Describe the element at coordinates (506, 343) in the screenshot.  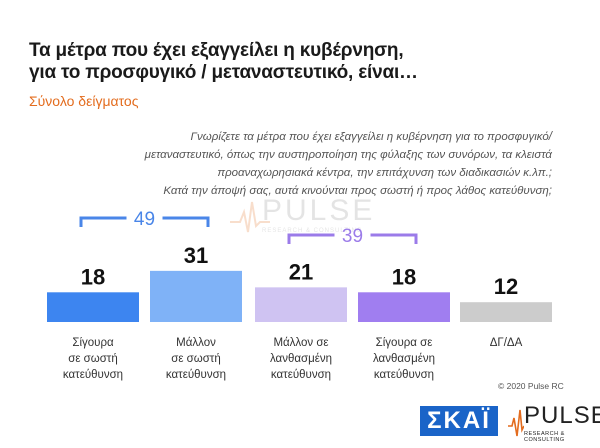
I see `category-label-4-0: ΔΓ/ΔΑ` at that location.